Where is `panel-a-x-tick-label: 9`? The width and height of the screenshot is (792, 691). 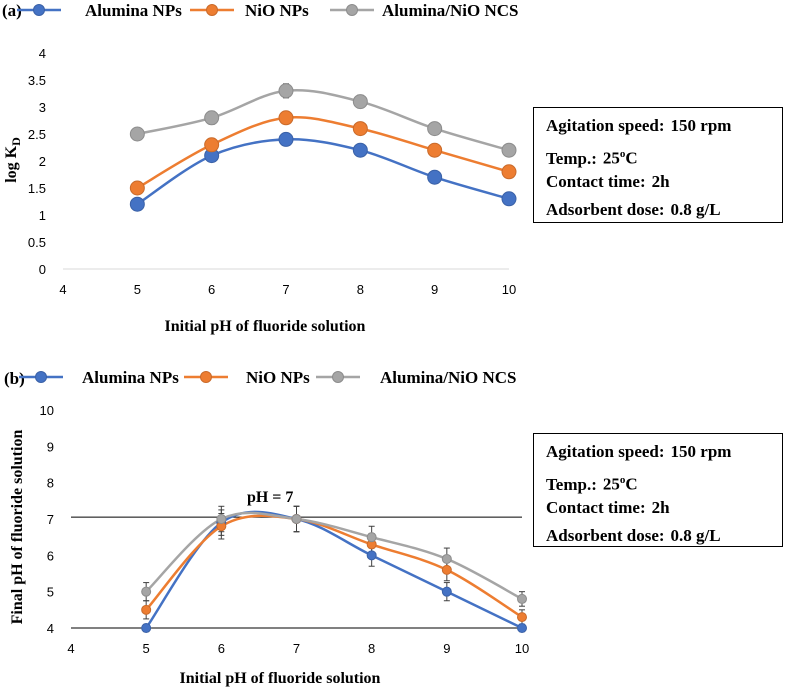 panel-a-x-tick-label: 9 is located at coordinates (434, 289).